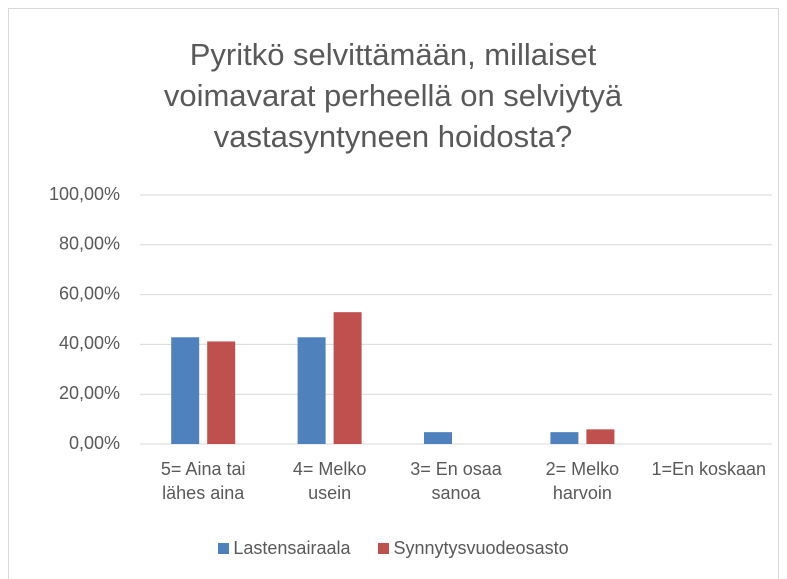 This screenshot has width=787, height=579. Describe the element at coordinates (203, 481) in the screenshot. I see `x-tick-label: 5= Aina tai lähes aina` at that location.